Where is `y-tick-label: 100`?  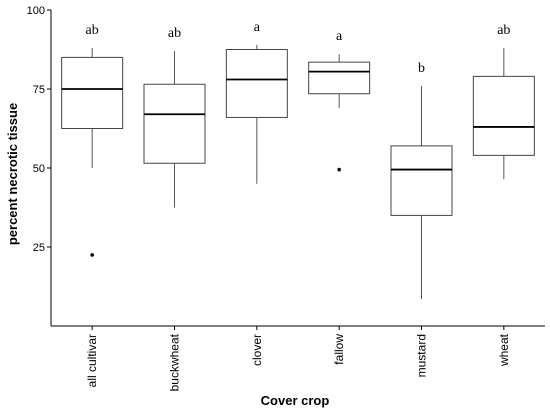 y-tick-label: 100 is located at coordinates (36, 11).